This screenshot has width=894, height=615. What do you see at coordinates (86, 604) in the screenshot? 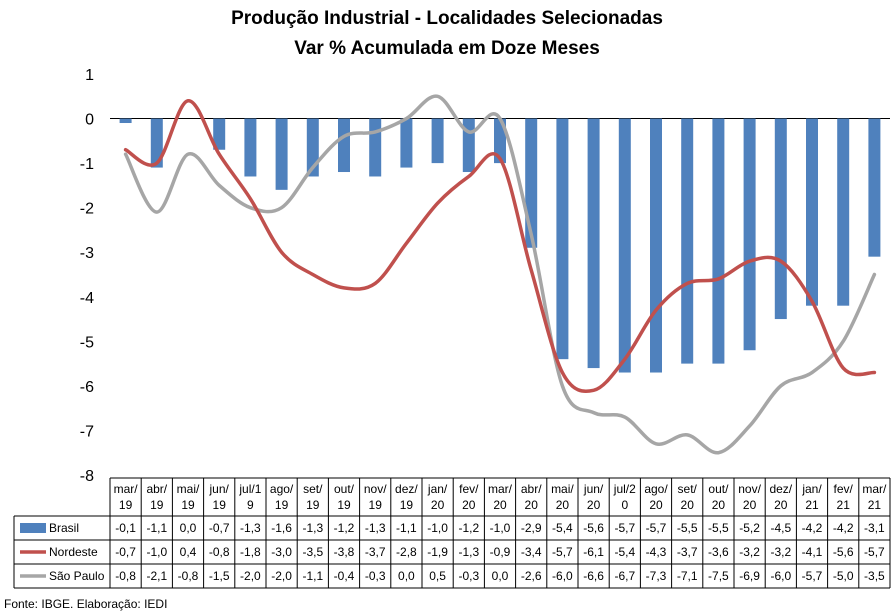
I see `source-note: Fonte: IBGE. Elaboração: IEDI` at bounding box center [86, 604].